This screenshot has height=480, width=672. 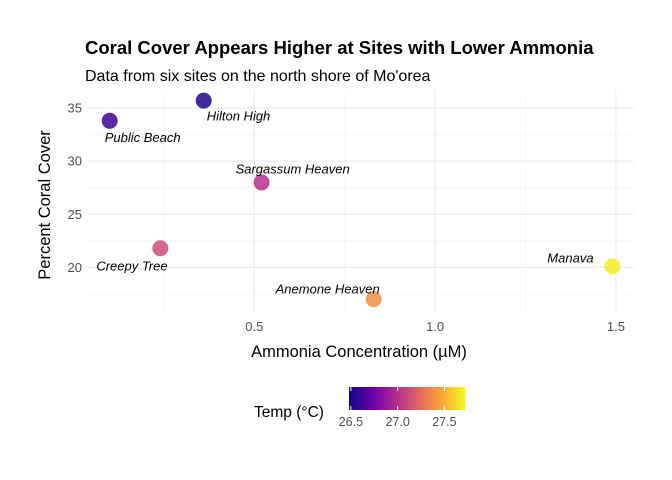 What do you see at coordinates (327, 288) in the screenshot?
I see `point-label: Anemone Heaven` at bounding box center [327, 288].